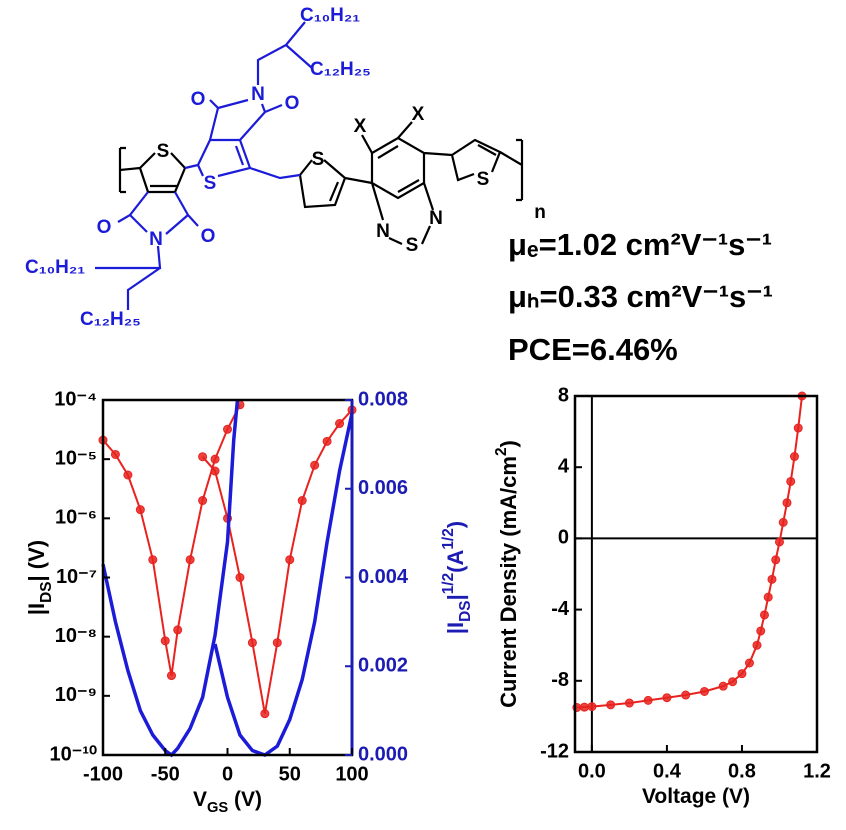  Describe the element at coordinates (455, 597) in the screenshot. I see `label-part: |` at that location.